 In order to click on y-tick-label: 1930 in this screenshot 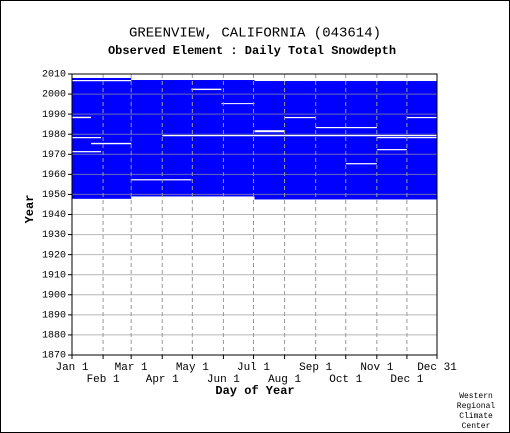, I will do `click(54, 235)`.